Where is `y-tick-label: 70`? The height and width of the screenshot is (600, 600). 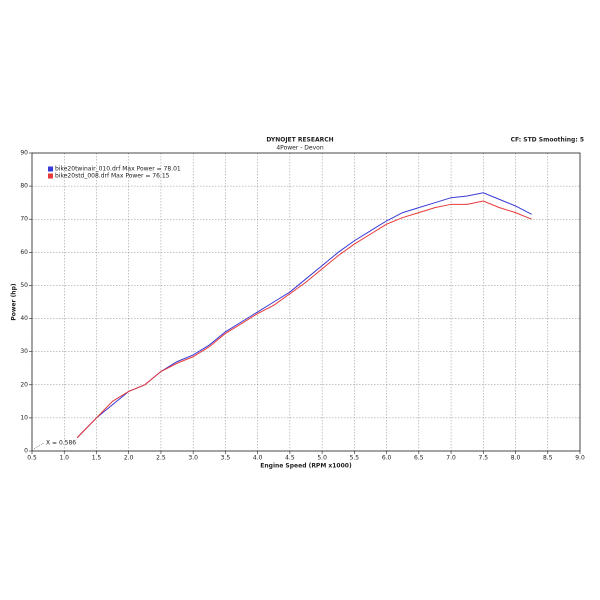
y-tick-label: 70 is located at coordinates (24, 219).